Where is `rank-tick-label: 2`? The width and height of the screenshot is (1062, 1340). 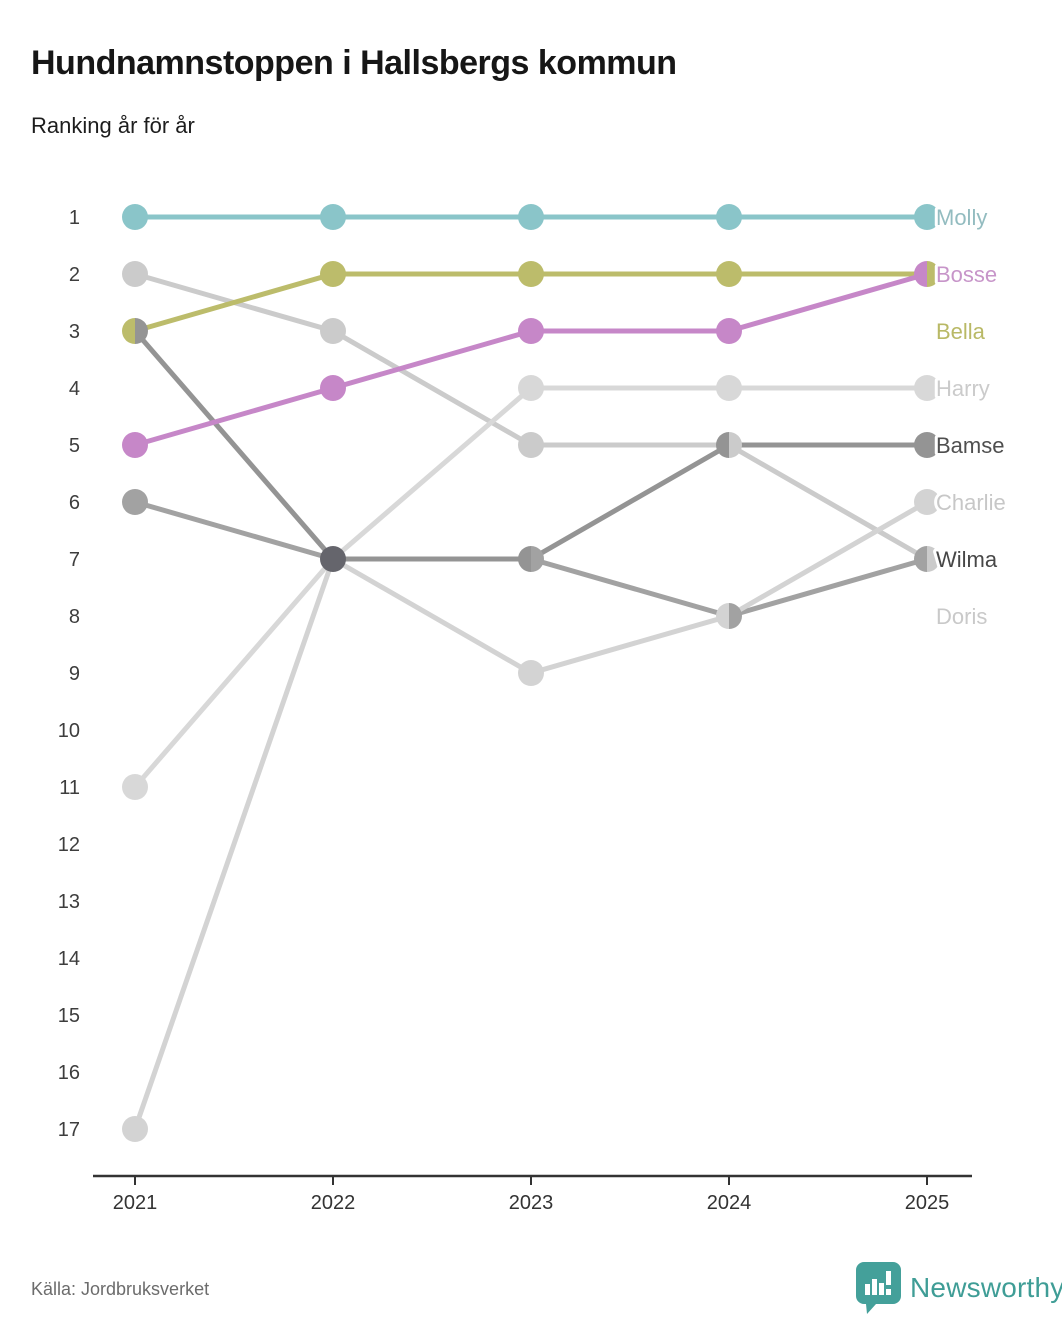 rank-tick-label: 2 is located at coordinates (74, 275).